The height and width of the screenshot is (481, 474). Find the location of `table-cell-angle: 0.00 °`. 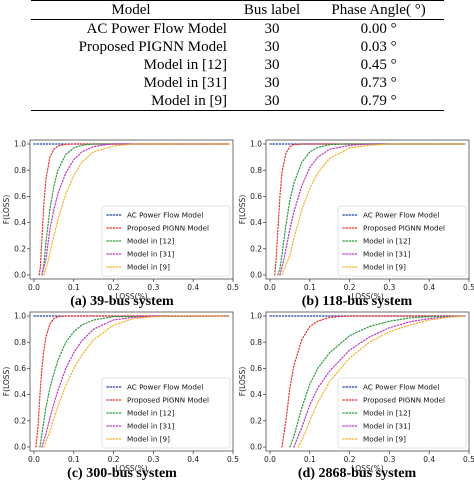

table-cell-angle: 0.00 ° is located at coordinates (378, 29).